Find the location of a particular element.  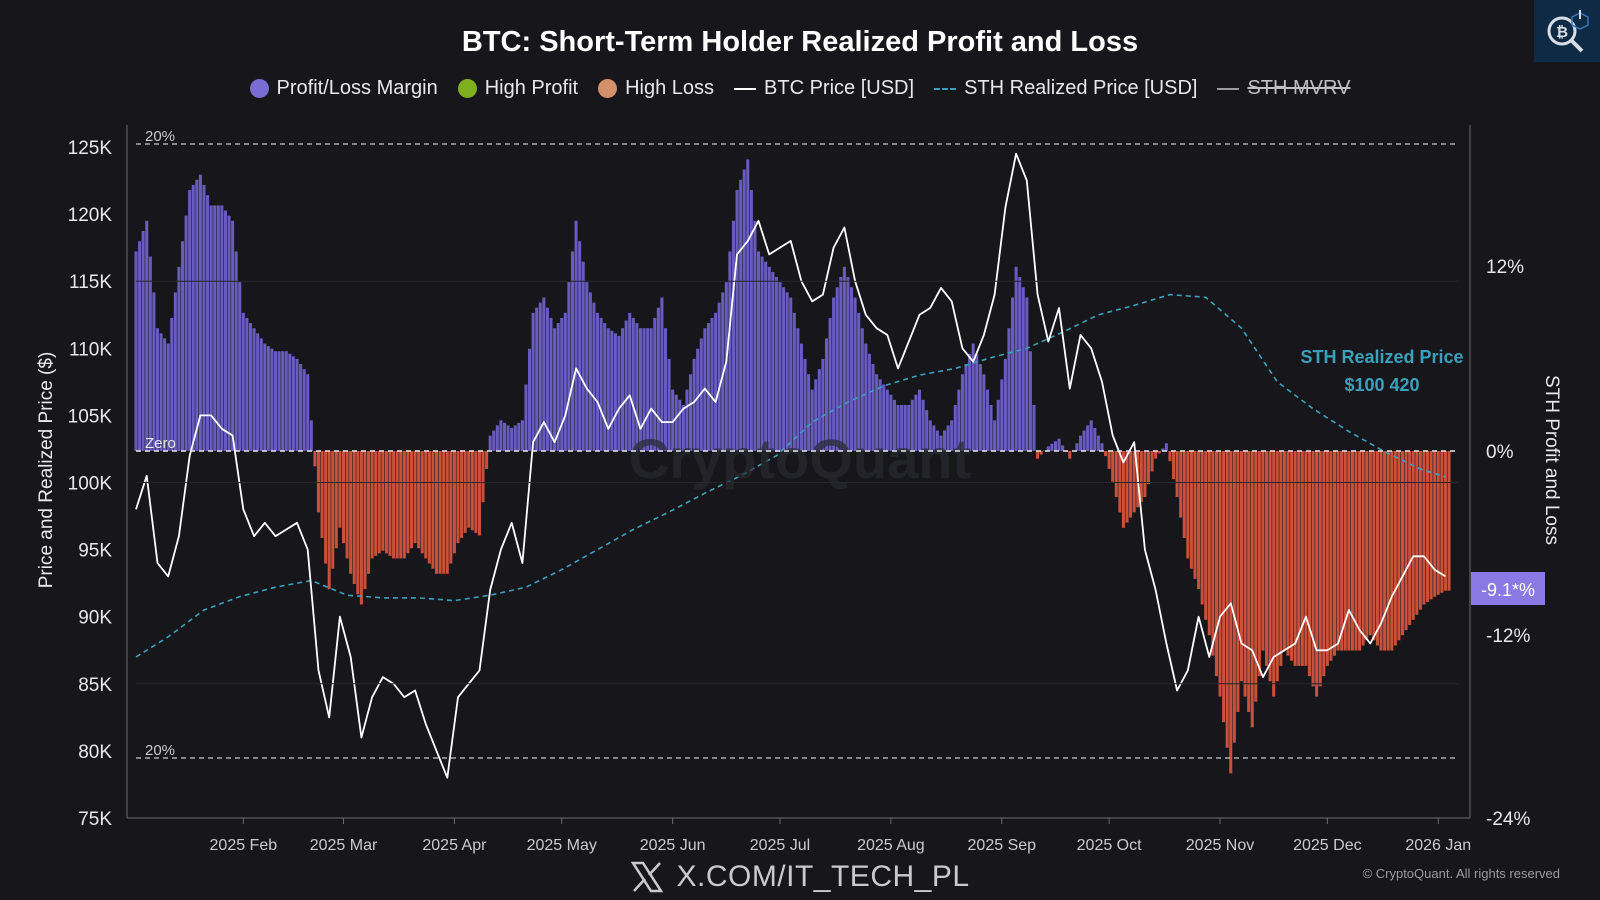

bitcoin-magnifier-icon: ₿ is located at coordinates (1568, 31).